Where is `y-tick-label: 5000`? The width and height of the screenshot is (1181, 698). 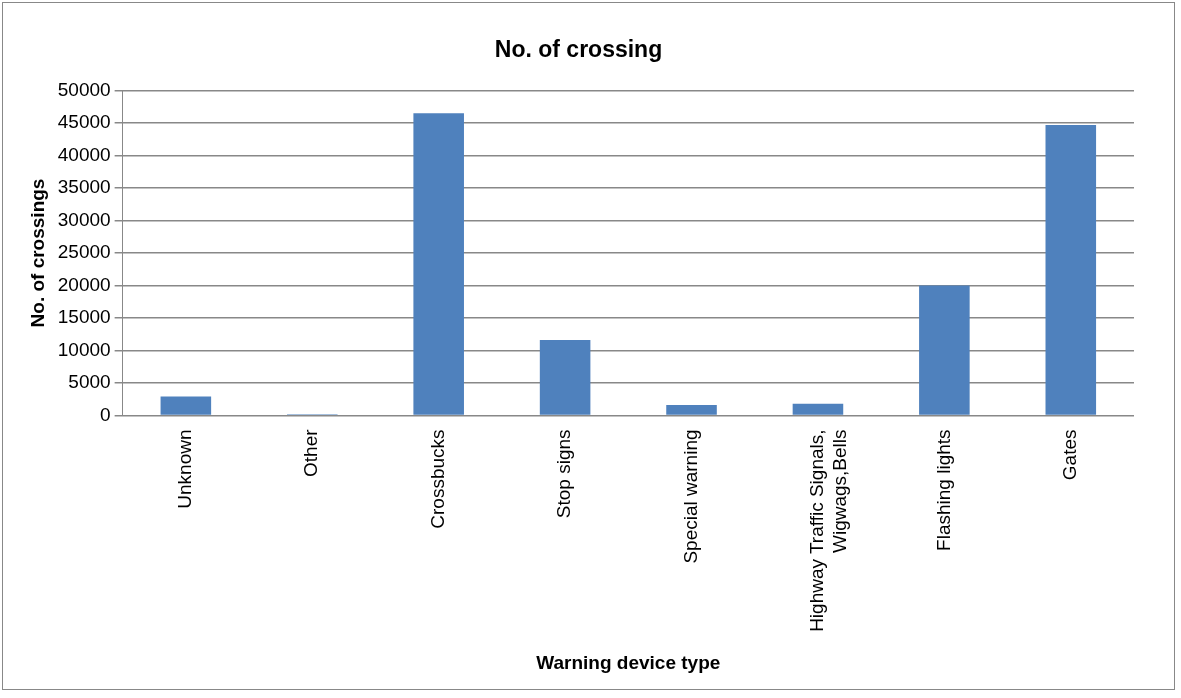 y-tick-label: 5000 is located at coordinates (89, 382).